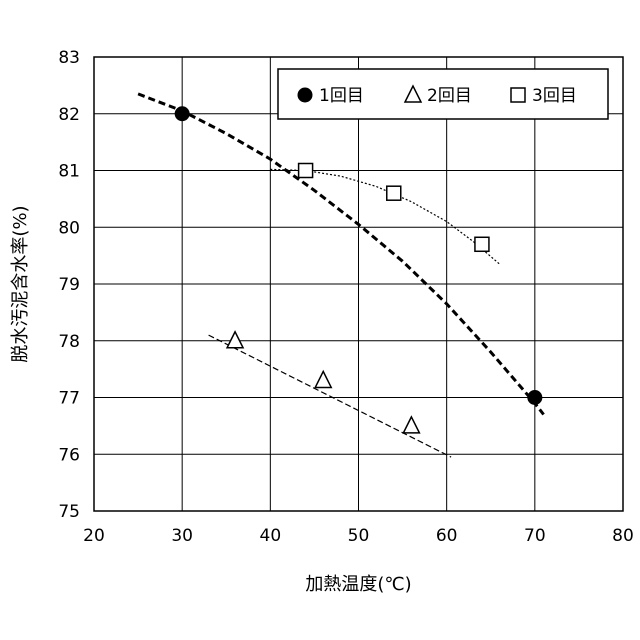  Describe the element at coordinates (554, 96) in the screenshot. I see `legend-label: 3回目` at that location.